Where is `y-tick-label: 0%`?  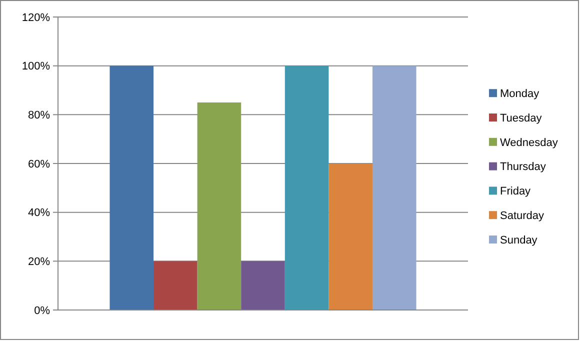
y-tick-label: 0% is located at coordinates (42, 310).